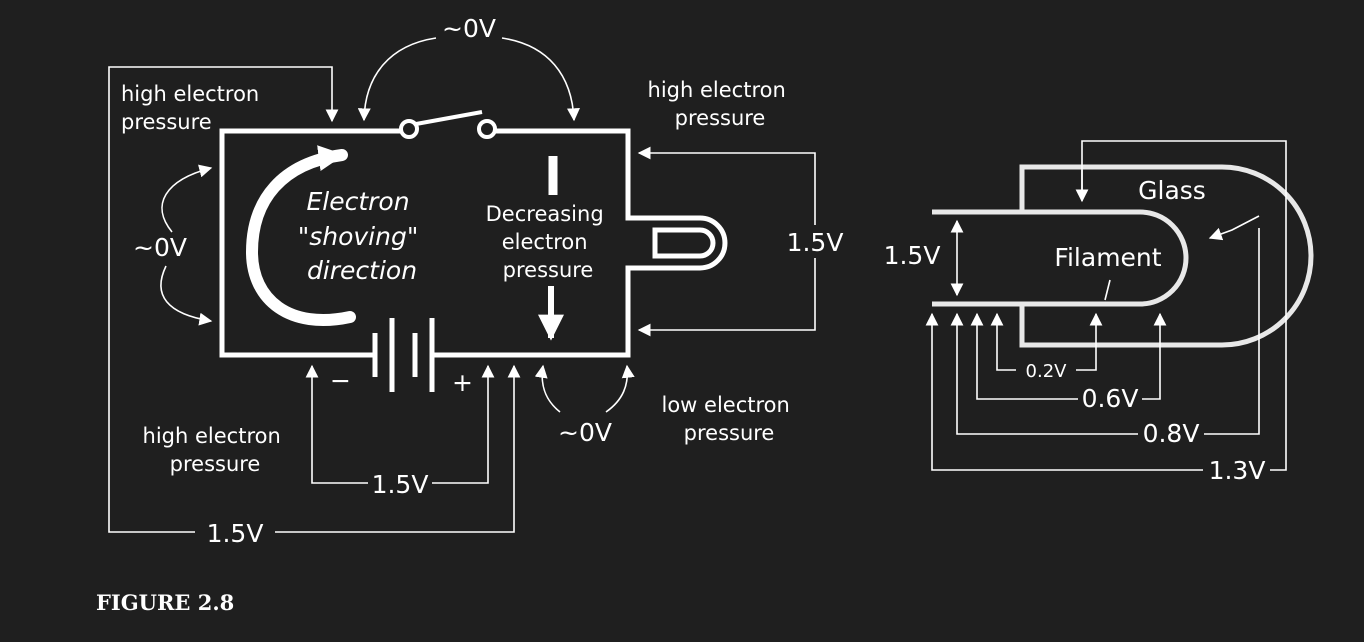 The height and width of the screenshot is (642, 1364). Describe the element at coordinates (726, 185) in the screenshot. I see `lamp-voltage-bracket` at that location.